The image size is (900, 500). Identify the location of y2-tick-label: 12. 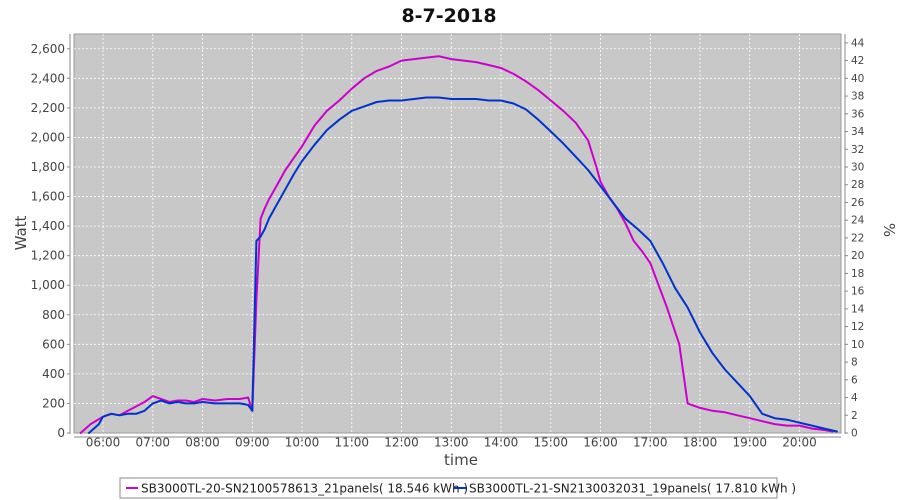
(857, 327).